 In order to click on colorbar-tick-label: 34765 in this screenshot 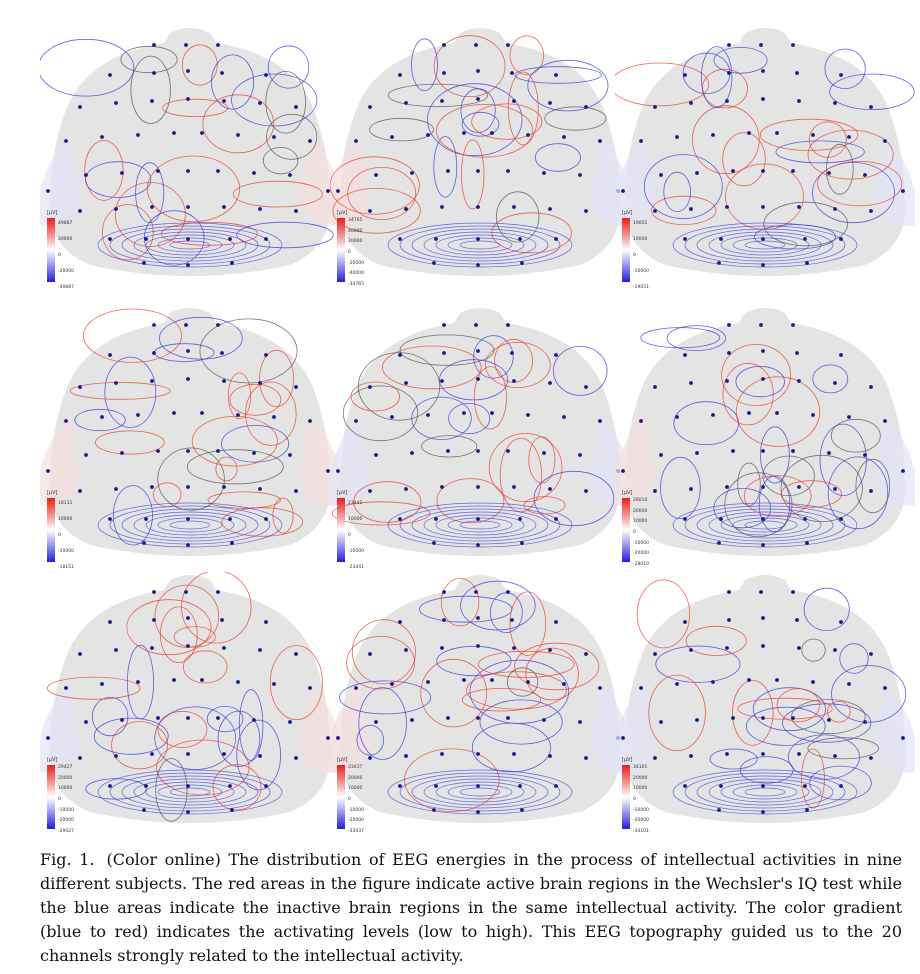, I will do `click(355, 220)`.